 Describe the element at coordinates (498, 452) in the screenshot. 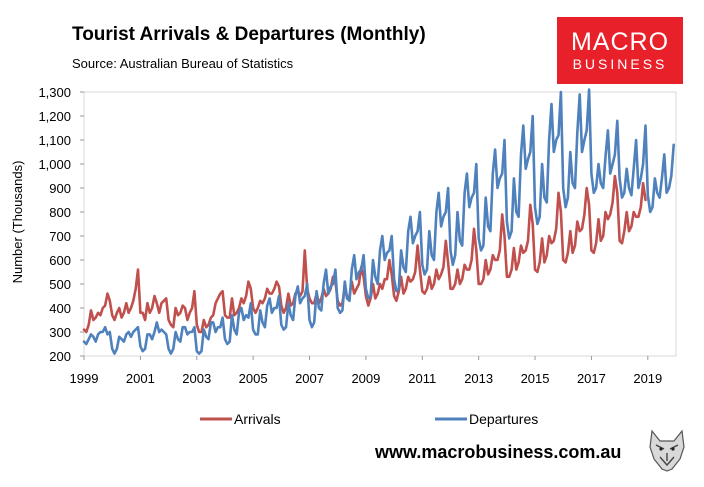

I see `website-url: www.macrobusiness.com.au` at that location.